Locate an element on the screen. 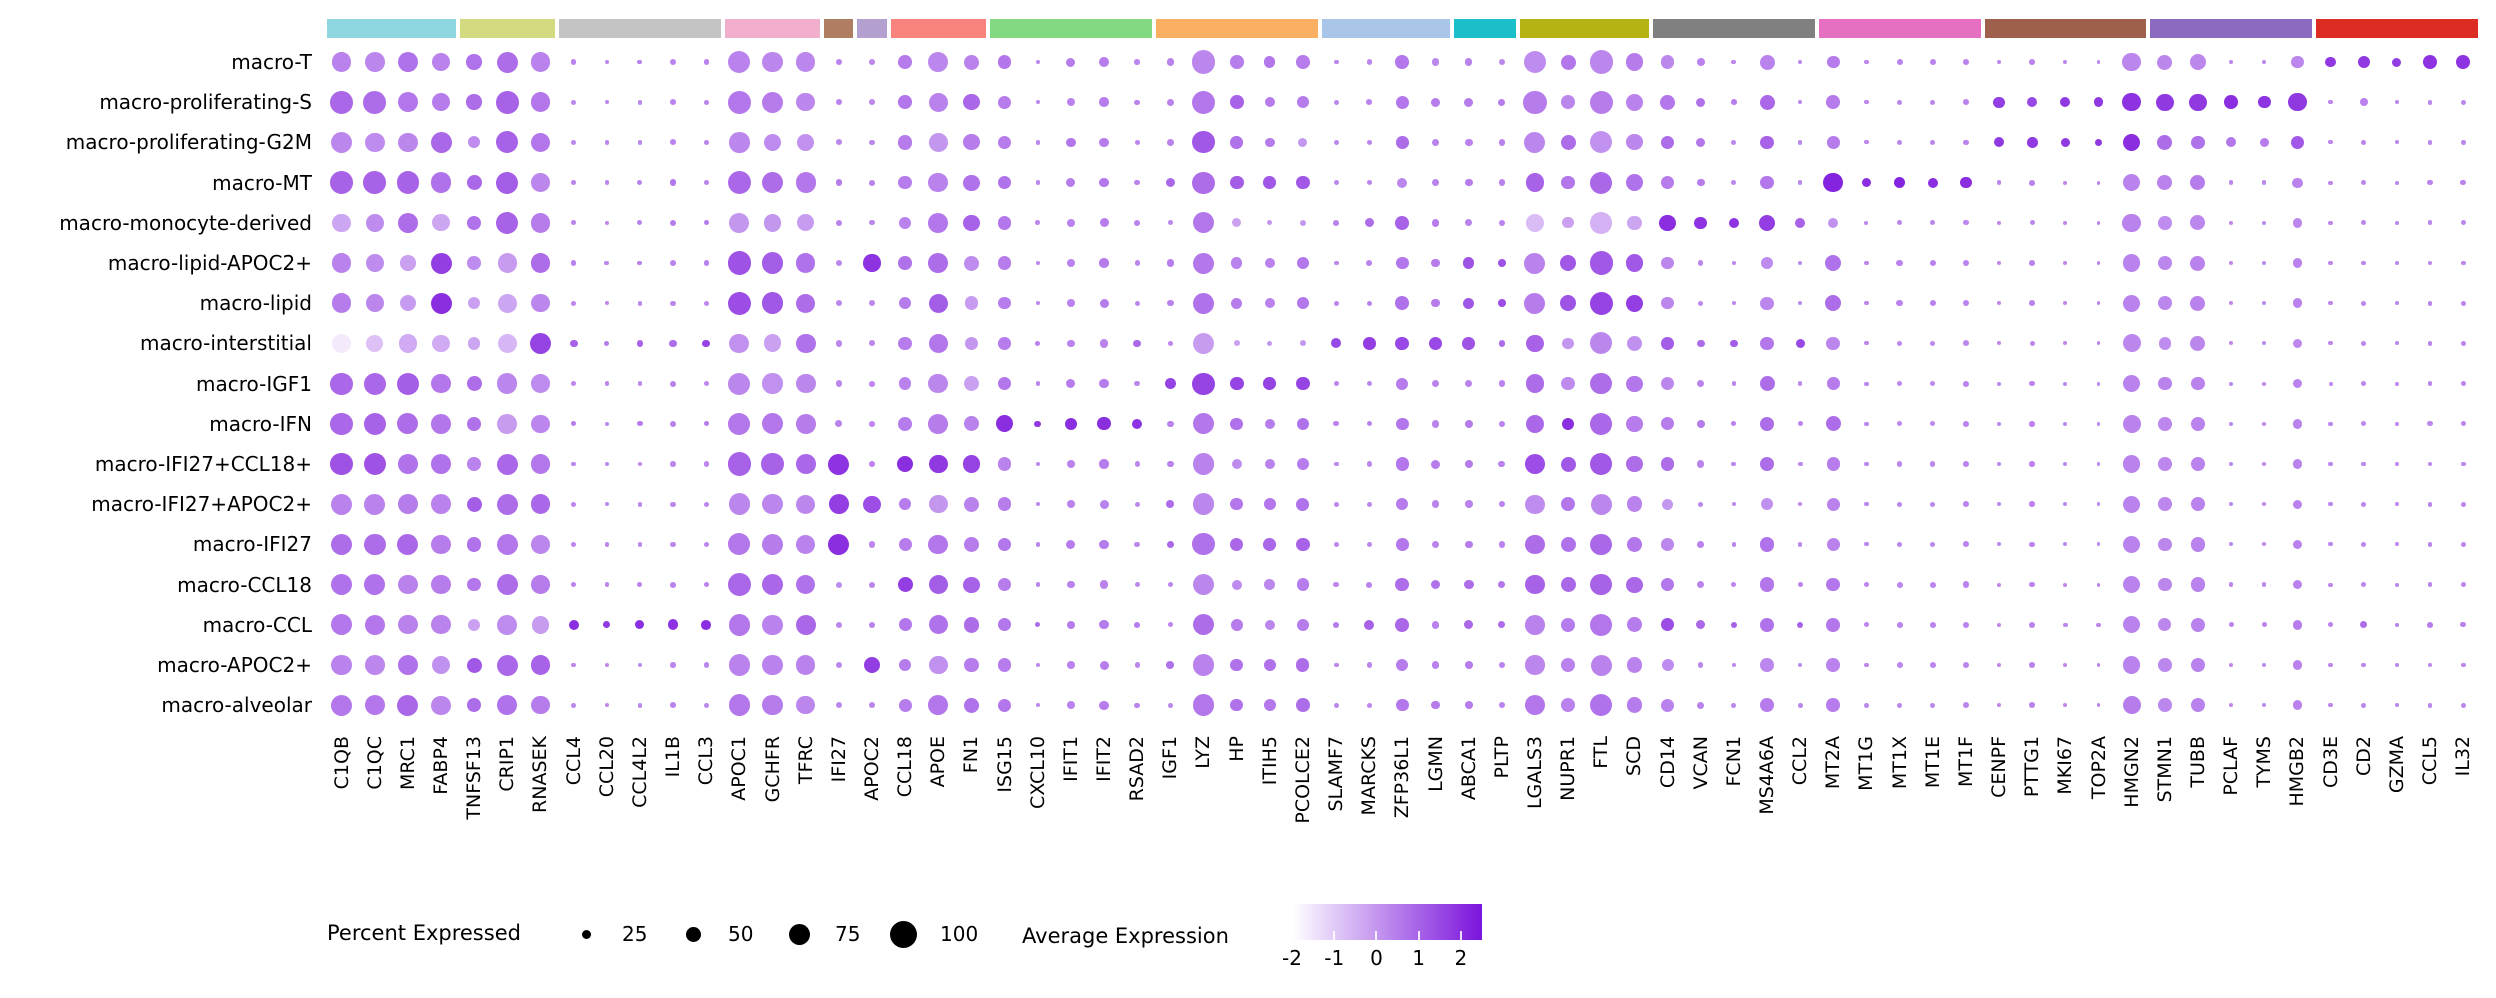 This screenshot has width=2496, height=998. col-label: HMGB2 is located at coordinates (2297, 771).